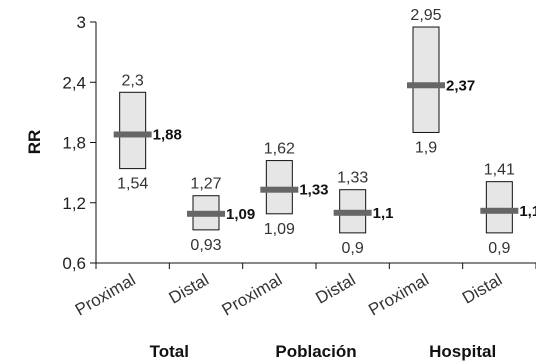 The height and width of the screenshot is (363, 536). What do you see at coordinates (527, 211) in the screenshot?
I see `rr-value-label: 1,12` at bounding box center [527, 211].